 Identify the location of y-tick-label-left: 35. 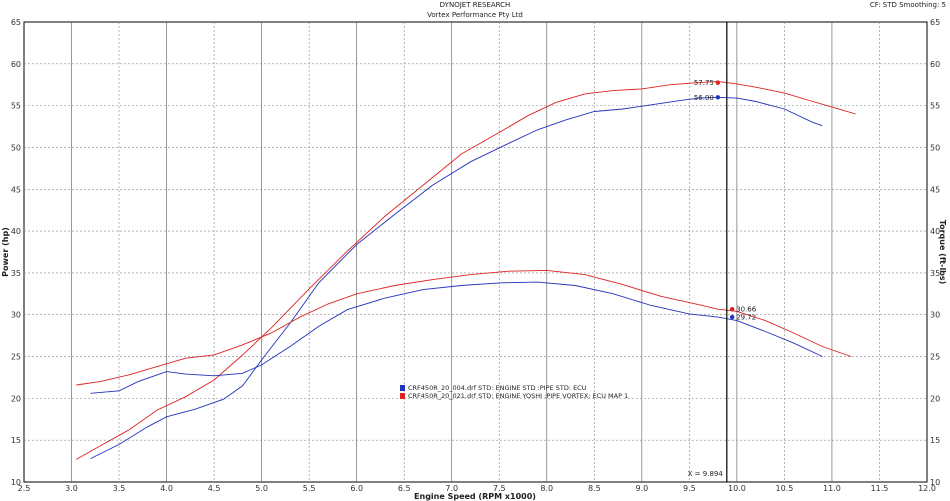
(16, 273).